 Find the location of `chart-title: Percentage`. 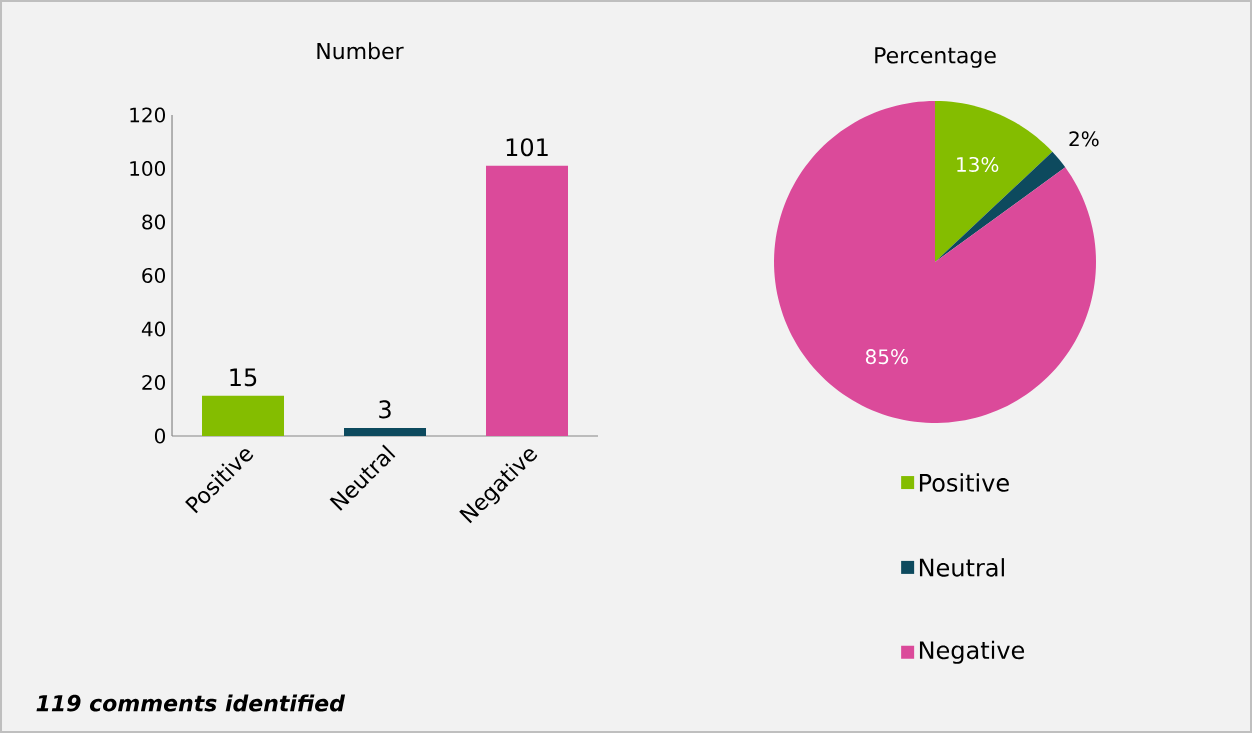

chart-title: Percentage is located at coordinates (935, 57).